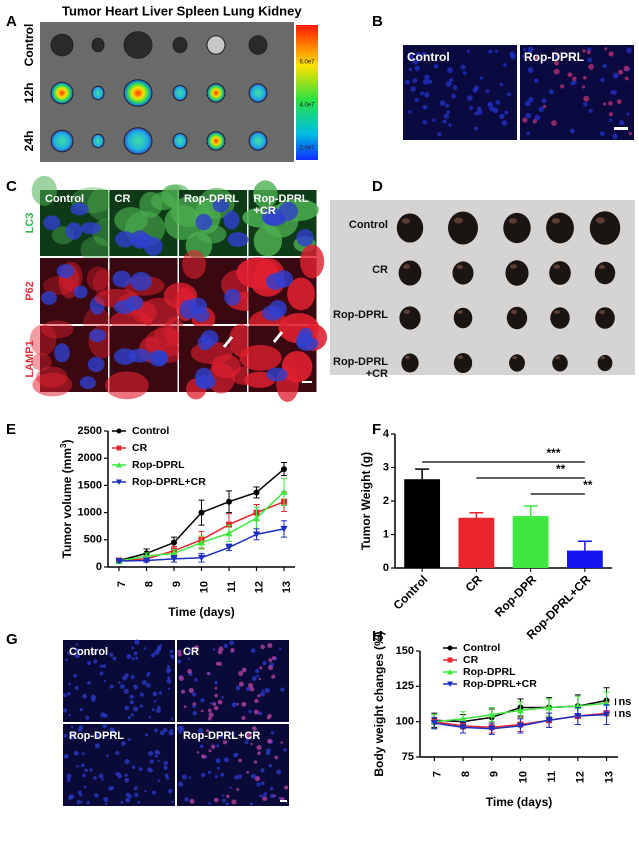  I want to click on x-tick-label: 7, so click(122, 584).